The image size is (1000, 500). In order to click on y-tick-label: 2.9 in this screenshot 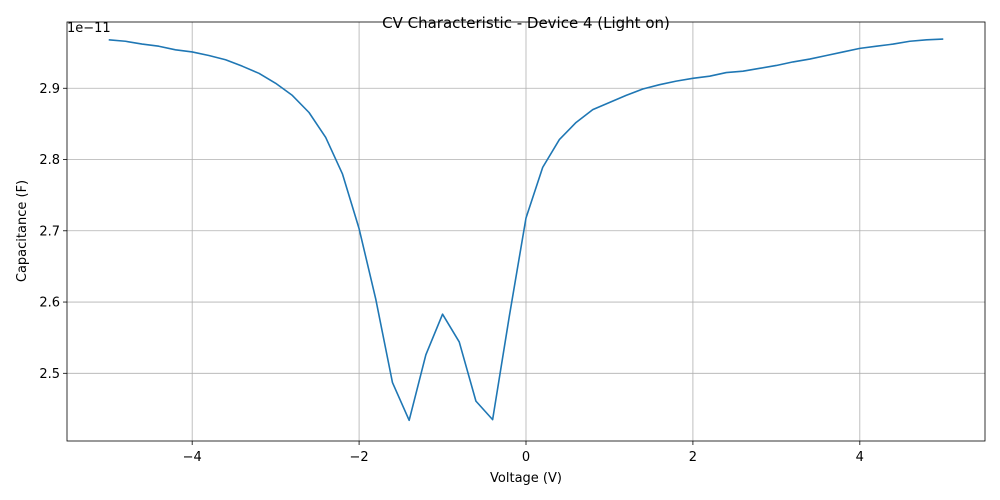, I will do `click(49, 89)`.